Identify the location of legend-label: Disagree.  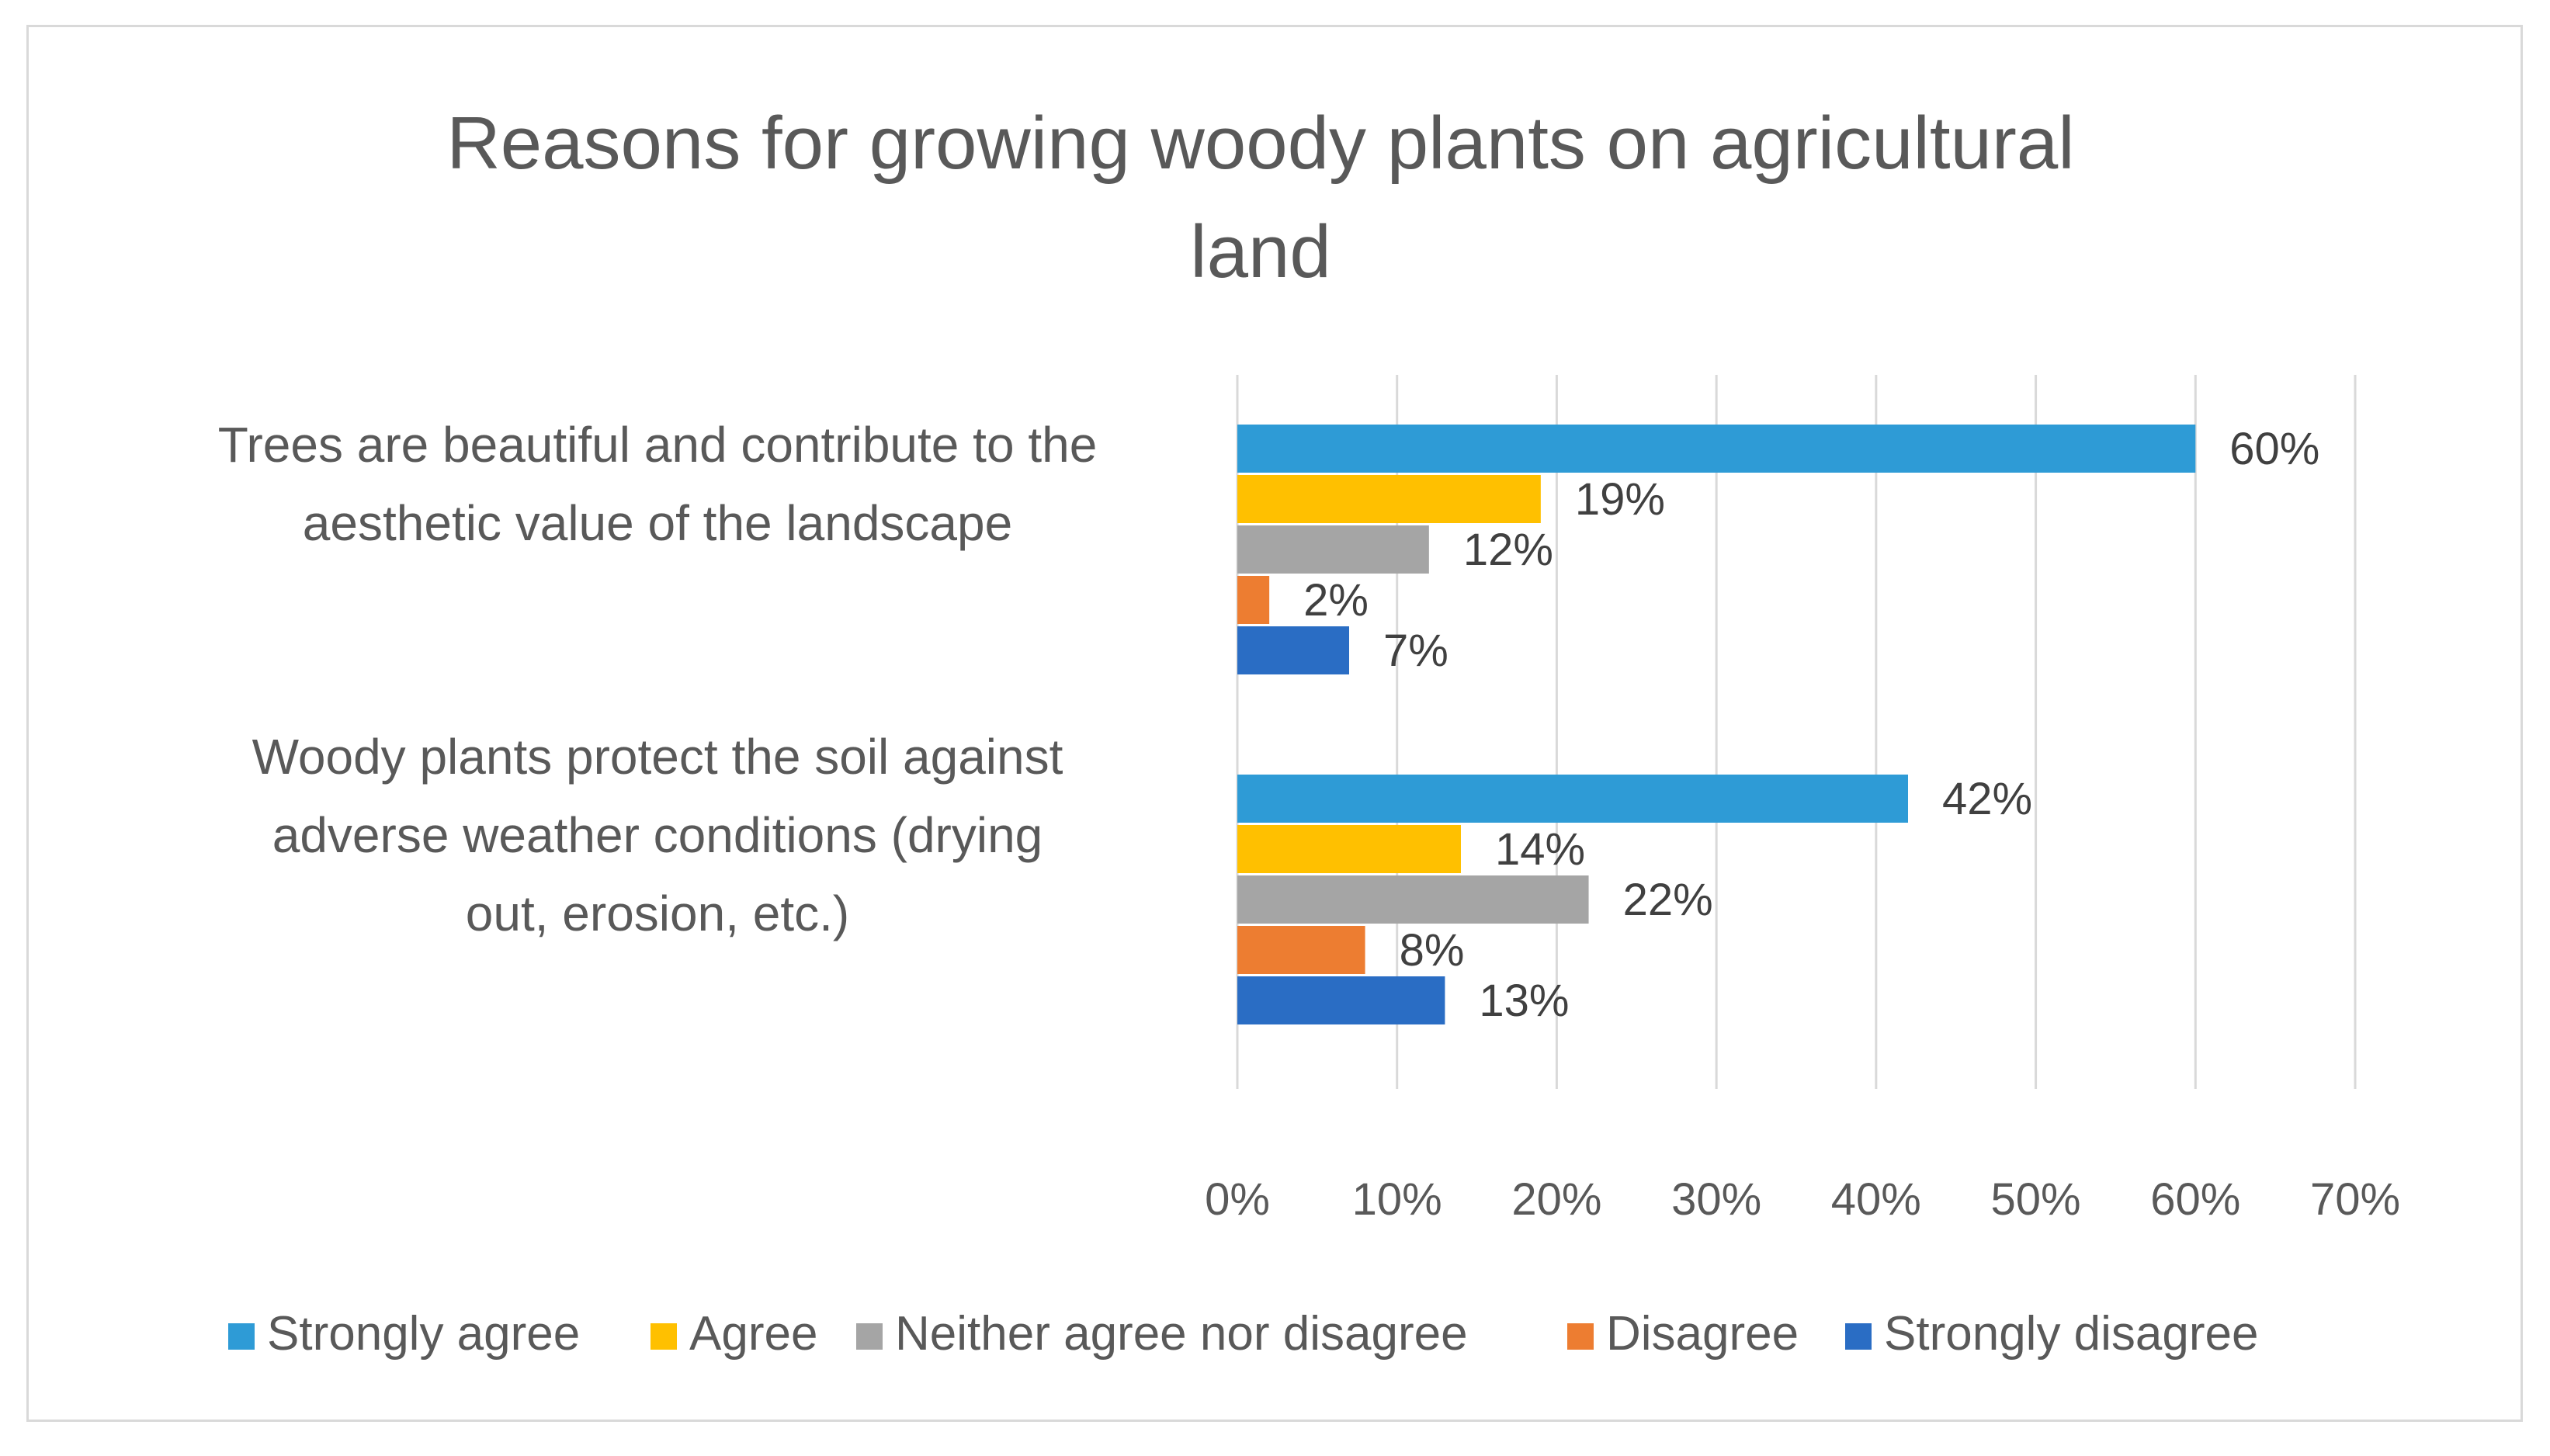
(1702, 1334).